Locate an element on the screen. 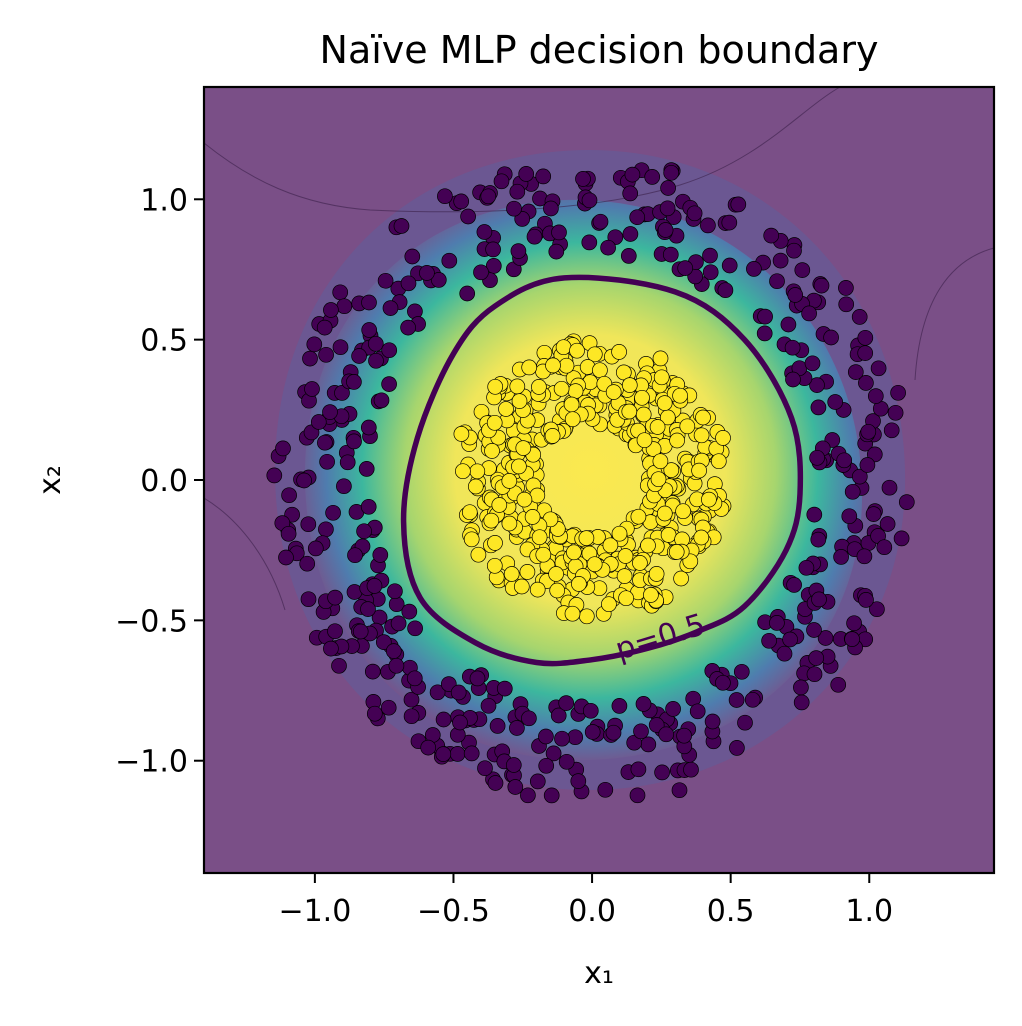  y-tick-label: −1.0 is located at coordinates (151, 762).